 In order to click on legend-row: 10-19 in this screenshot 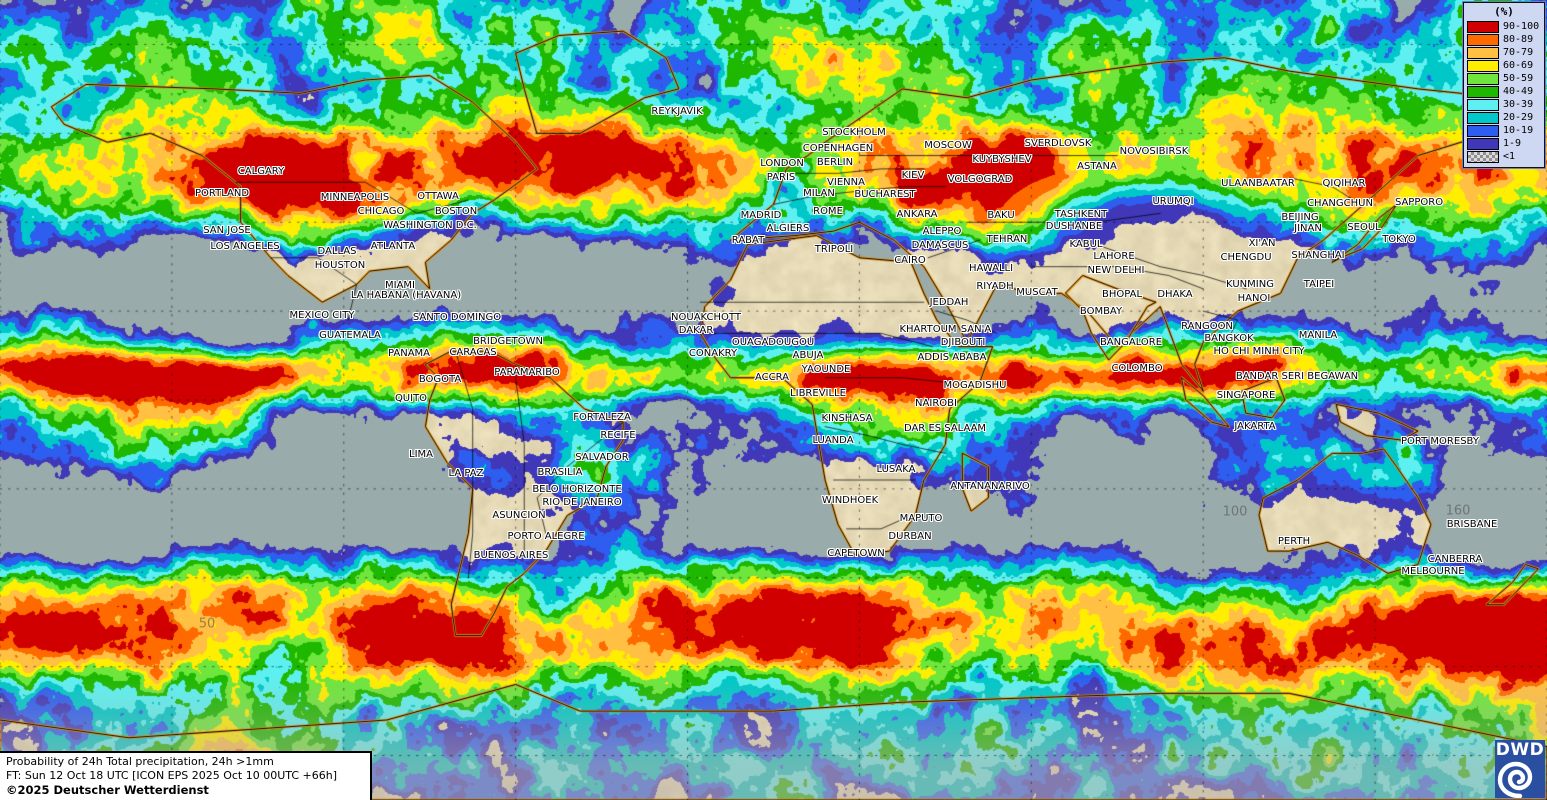, I will do `click(1504, 130)`.